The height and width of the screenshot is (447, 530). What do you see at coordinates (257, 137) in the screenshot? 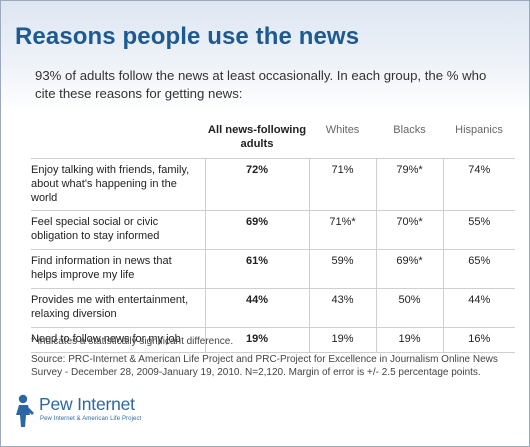
I see `column-header-all: All news-following adults` at bounding box center [257, 137].